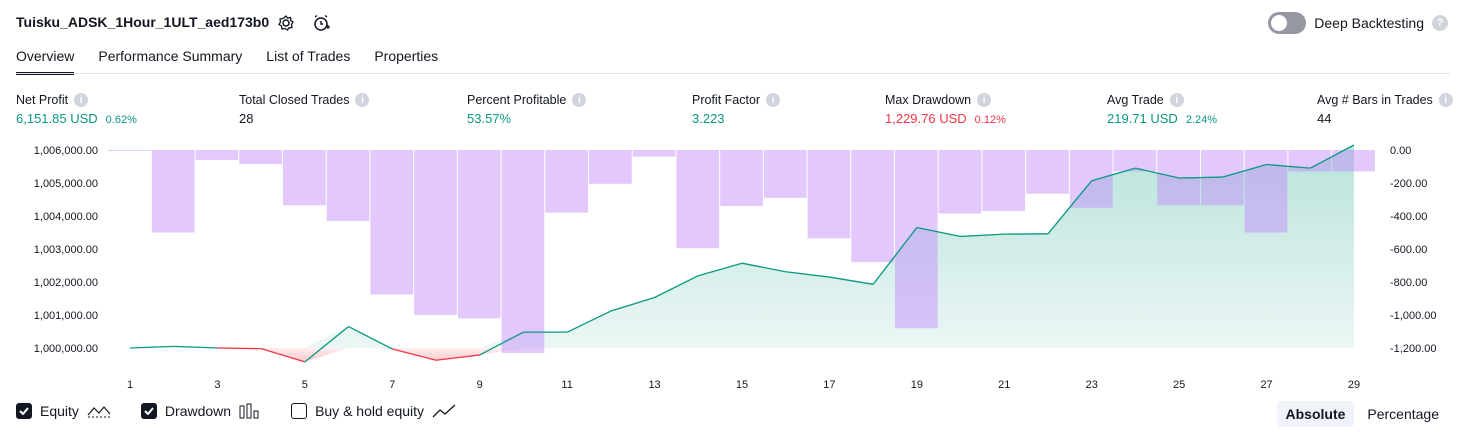 This screenshot has width=1466, height=438. I want to click on right-tick-label: -1,000.00, so click(1413, 316).